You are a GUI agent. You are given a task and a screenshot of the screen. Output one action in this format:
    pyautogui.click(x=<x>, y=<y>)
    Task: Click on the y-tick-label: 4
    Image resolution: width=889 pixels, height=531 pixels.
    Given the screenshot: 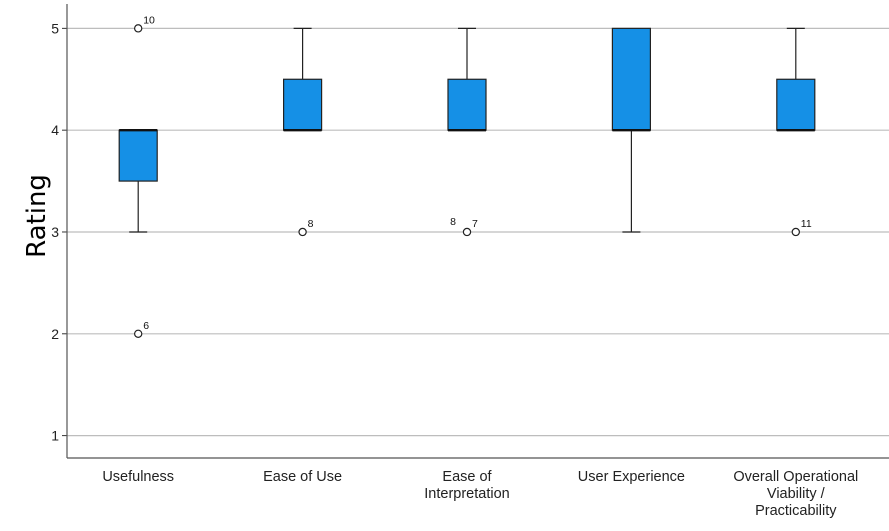 What is the action you would take?
    pyautogui.click(x=55, y=130)
    